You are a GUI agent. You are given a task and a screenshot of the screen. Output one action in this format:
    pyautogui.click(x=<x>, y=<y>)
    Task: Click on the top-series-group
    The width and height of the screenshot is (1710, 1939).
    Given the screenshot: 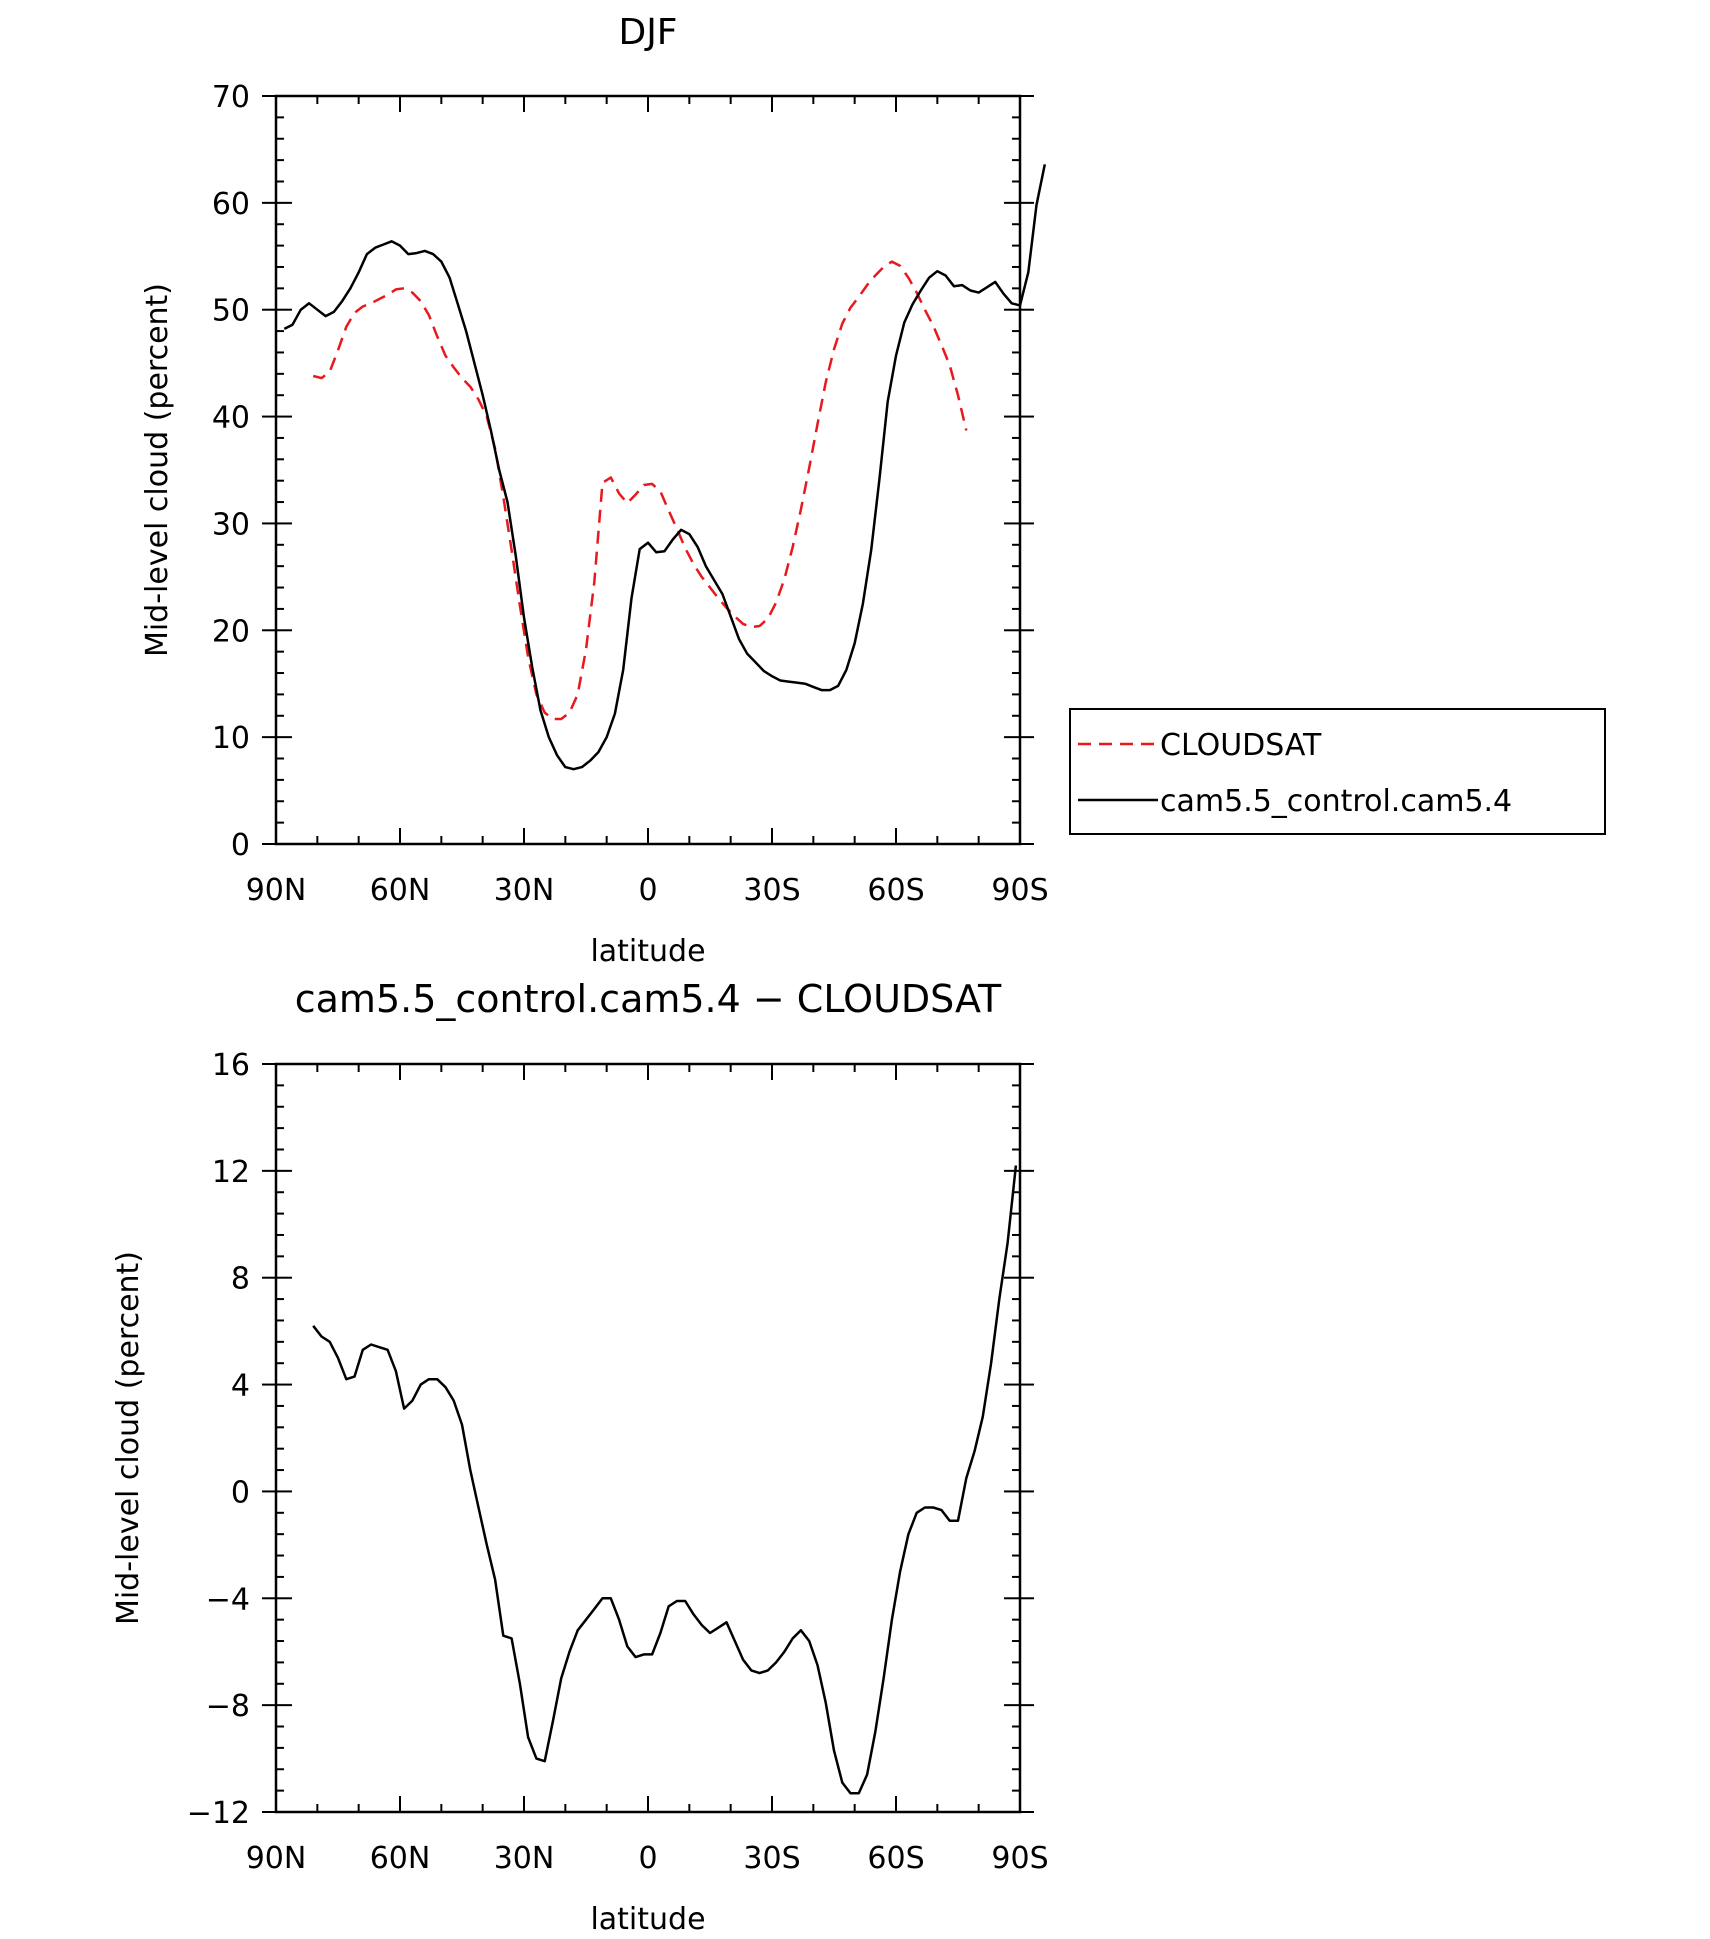 What is the action you would take?
    pyautogui.click(x=665, y=467)
    